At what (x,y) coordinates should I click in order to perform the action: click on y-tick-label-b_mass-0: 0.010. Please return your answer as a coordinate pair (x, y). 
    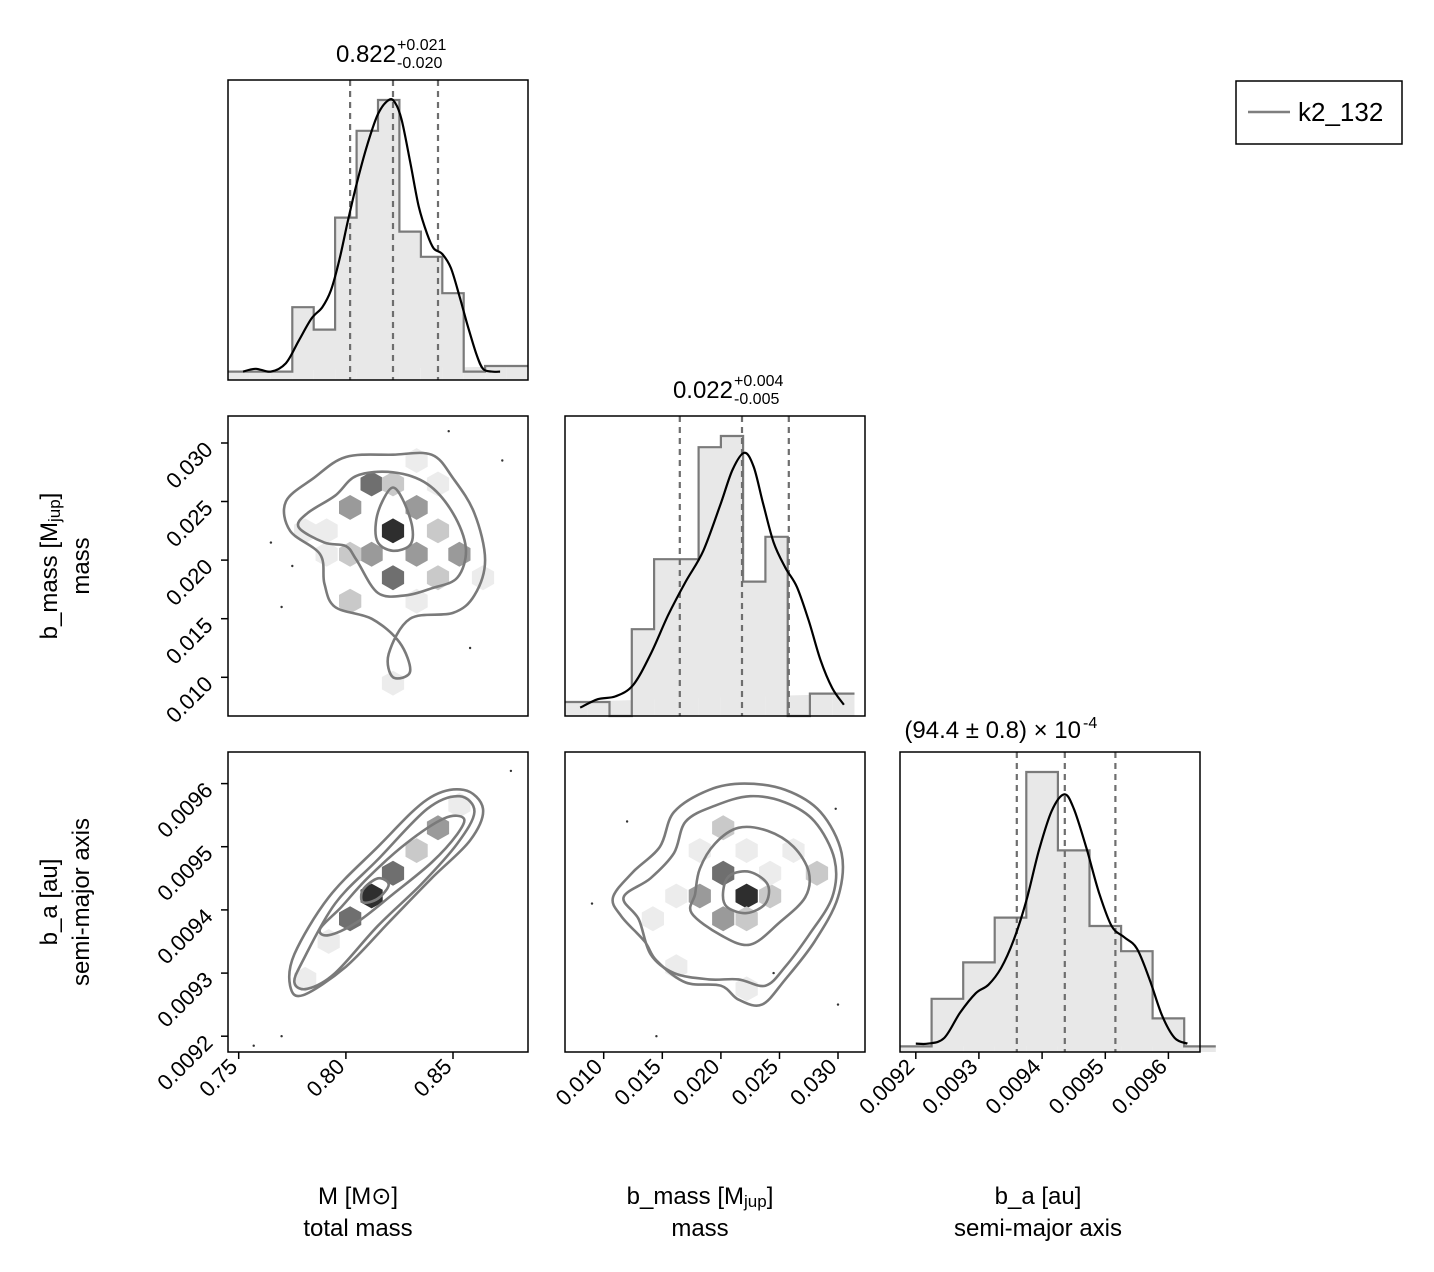
    Looking at the image, I should click on (189, 699).